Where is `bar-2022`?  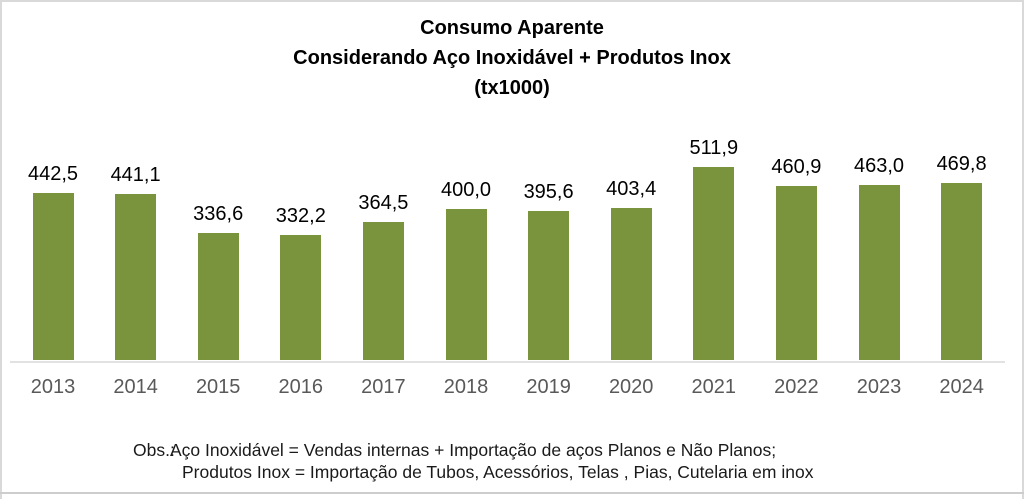 bar-2022 is located at coordinates (796, 273).